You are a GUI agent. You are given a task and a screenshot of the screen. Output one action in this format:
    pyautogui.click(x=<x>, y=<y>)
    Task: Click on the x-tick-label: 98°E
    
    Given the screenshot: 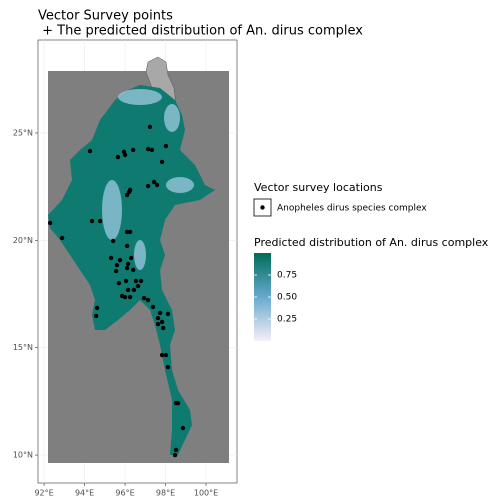 What is the action you would take?
    pyautogui.click(x=165, y=493)
    